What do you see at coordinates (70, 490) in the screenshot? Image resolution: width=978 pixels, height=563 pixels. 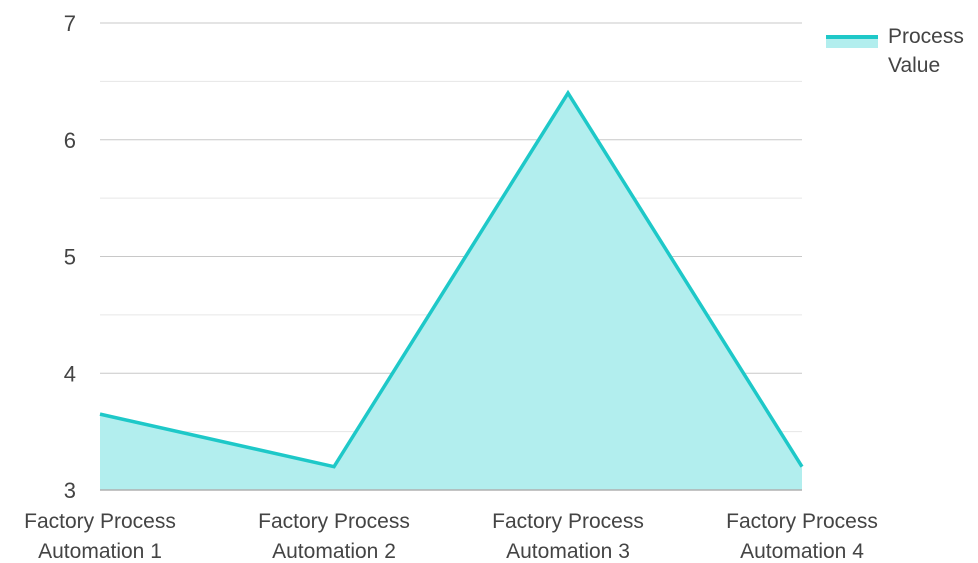 I see `y-tick-label: 3` at bounding box center [70, 490].